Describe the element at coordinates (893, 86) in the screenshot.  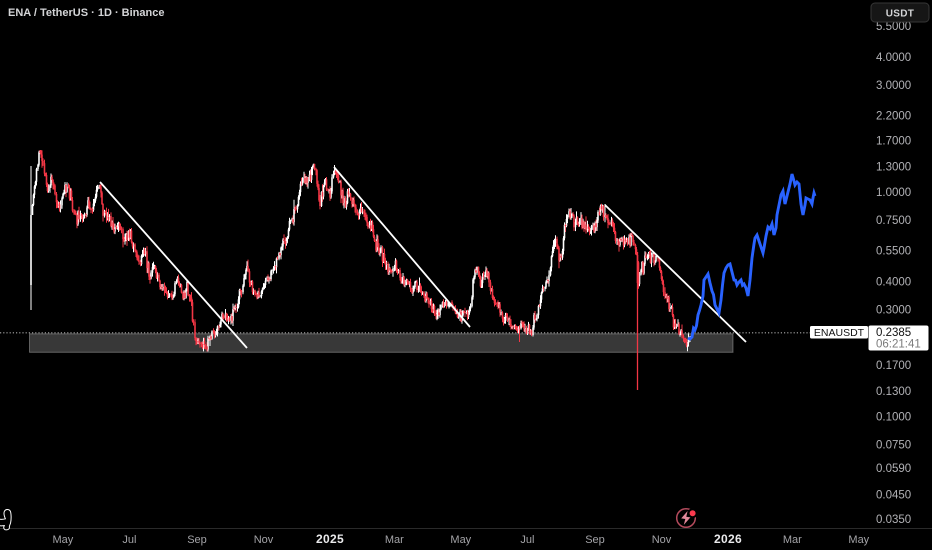
I see `svg-text: 3.0000` at that location.